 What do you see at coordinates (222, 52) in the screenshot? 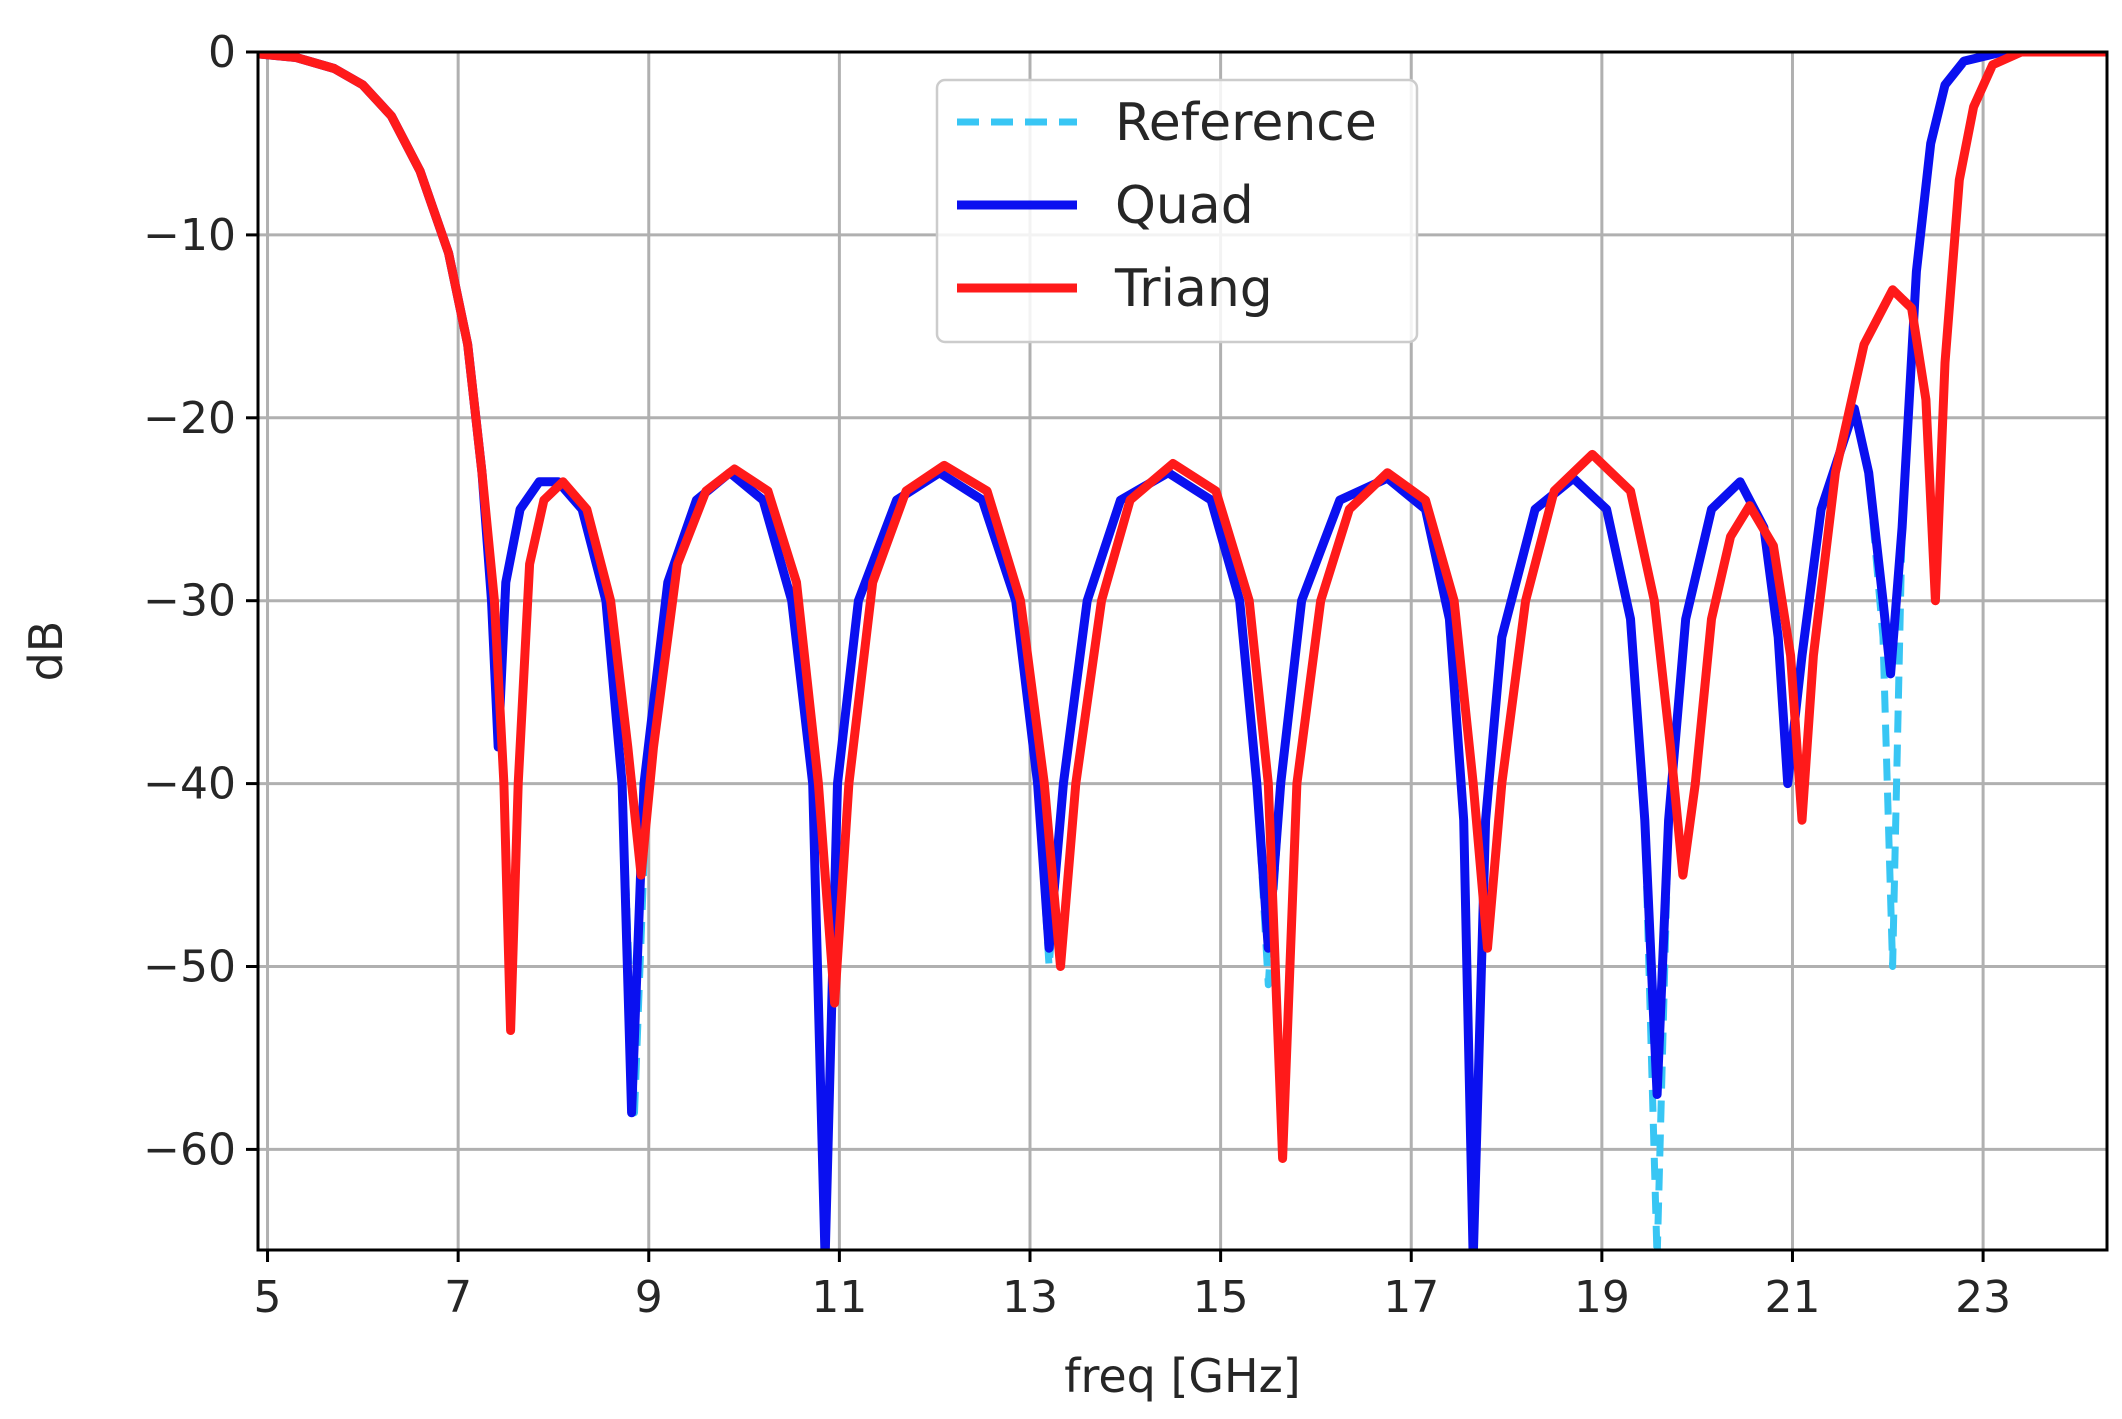
I see `y-tick-label: 0` at bounding box center [222, 52].